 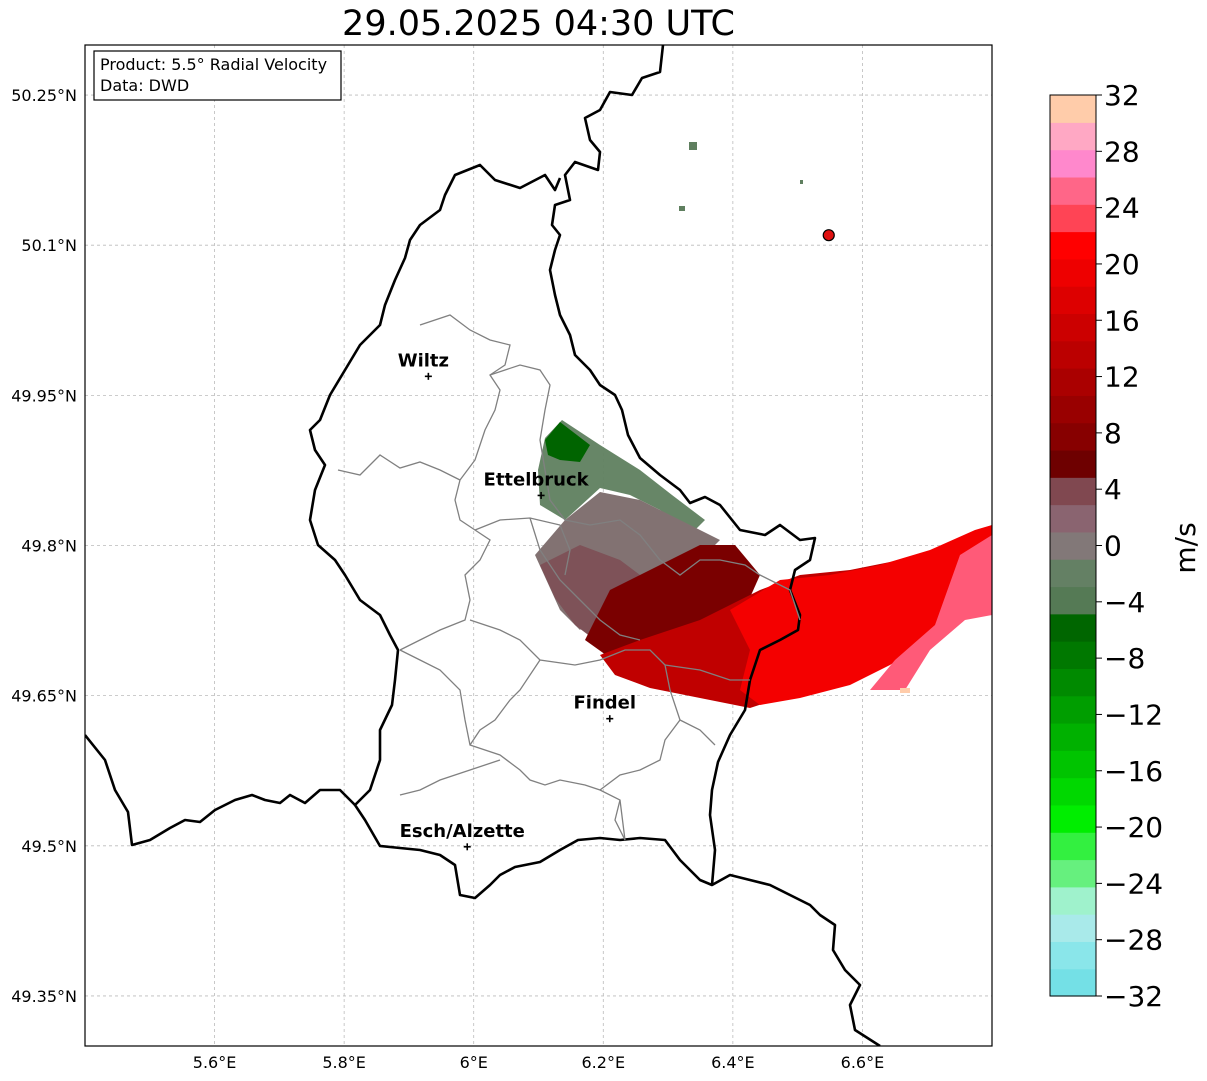 What do you see at coordinates (213, 64) in the screenshot?
I see `info-product: Product: 5.5° Radial Velocity` at bounding box center [213, 64].